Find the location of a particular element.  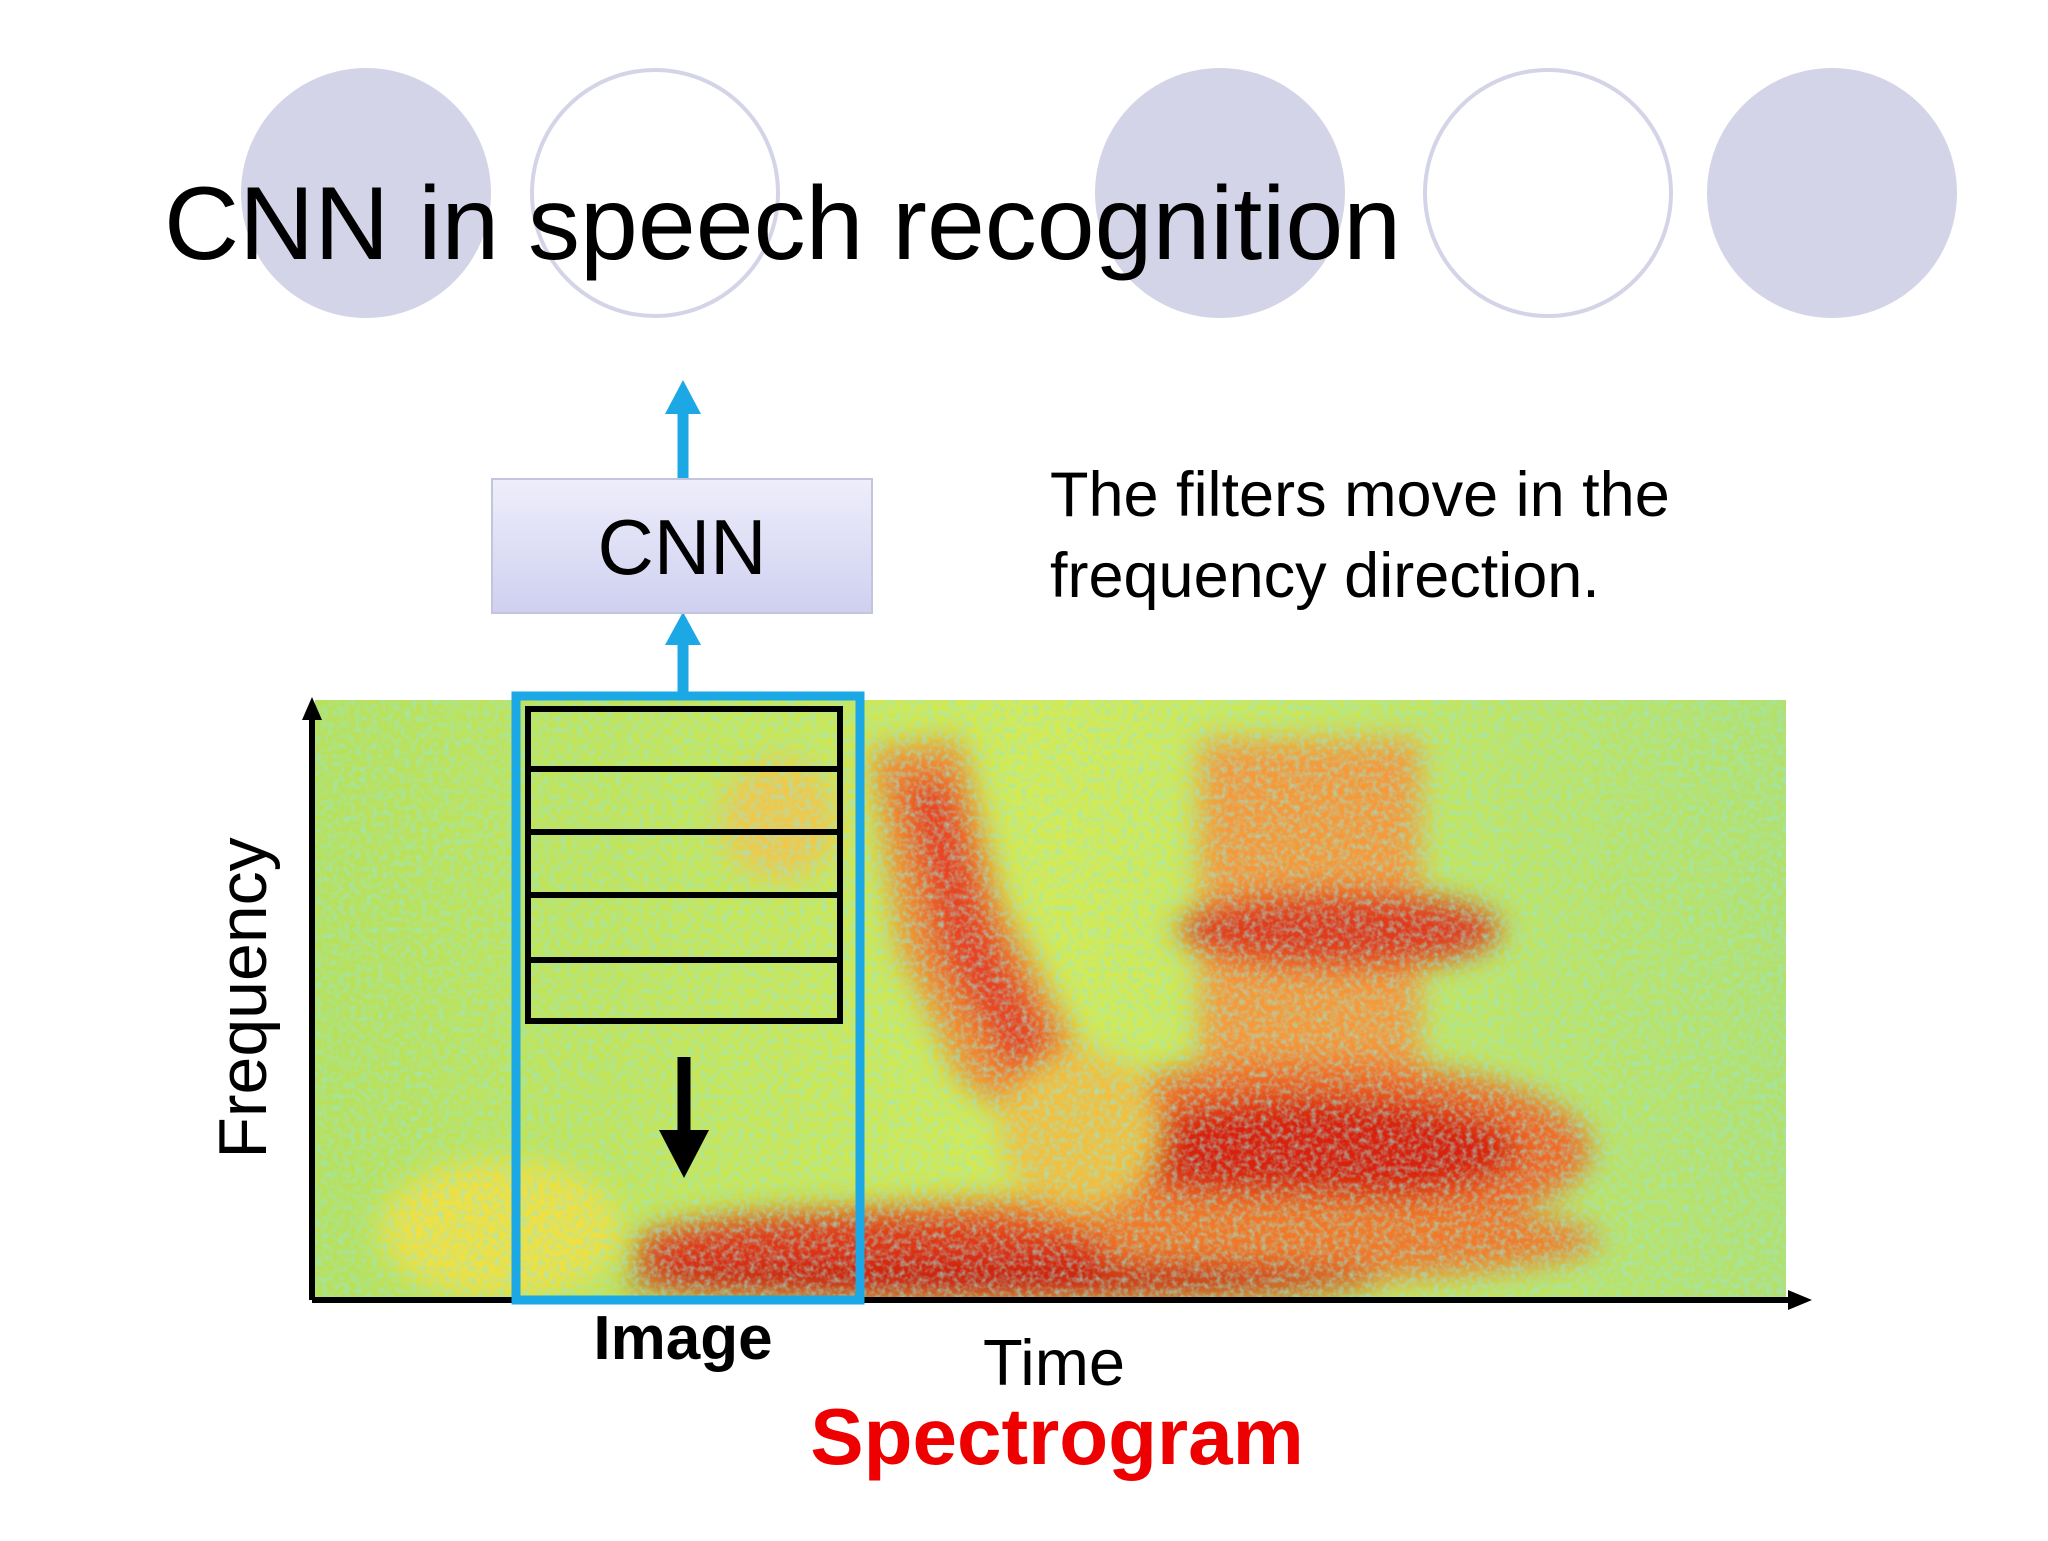

x-axis-label: Time is located at coordinates (1054, 1362).